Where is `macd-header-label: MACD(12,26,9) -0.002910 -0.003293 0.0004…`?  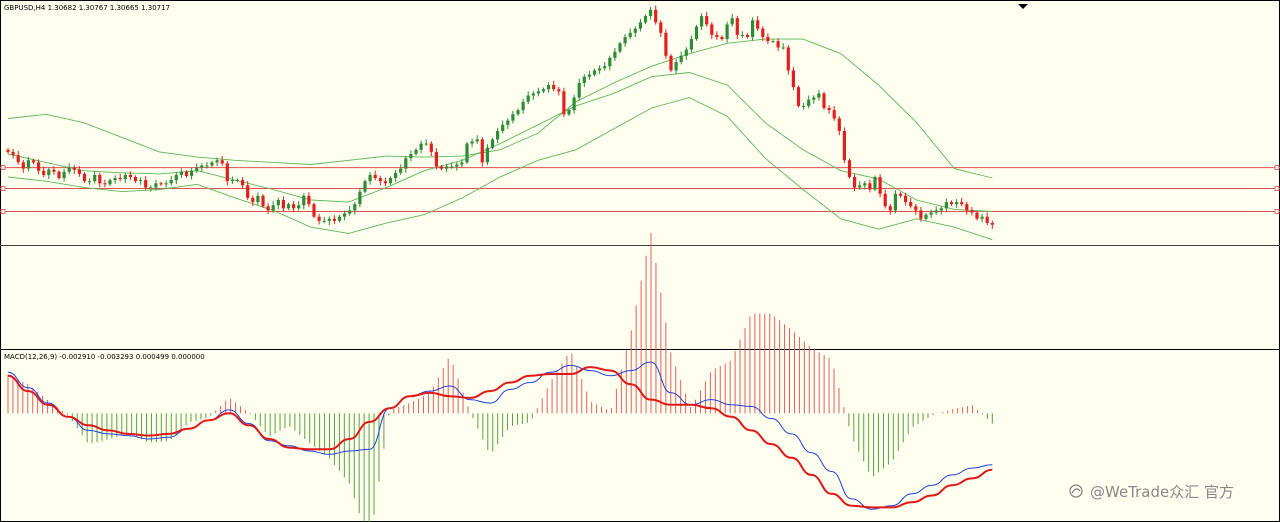
macd-header-label: MACD(12,26,9) -0.002910 -0.003293 0.0004… is located at coordinates (104, 357).